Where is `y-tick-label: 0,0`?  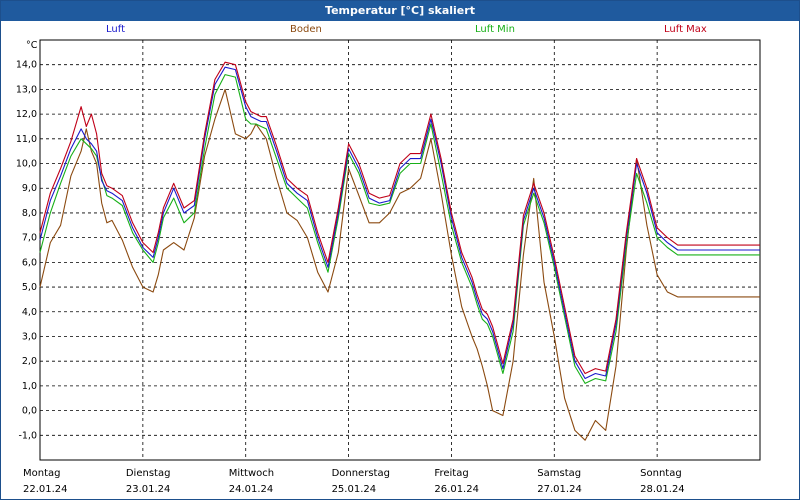 y-tick-label: 0,0 is located at coordinates (29, 411).